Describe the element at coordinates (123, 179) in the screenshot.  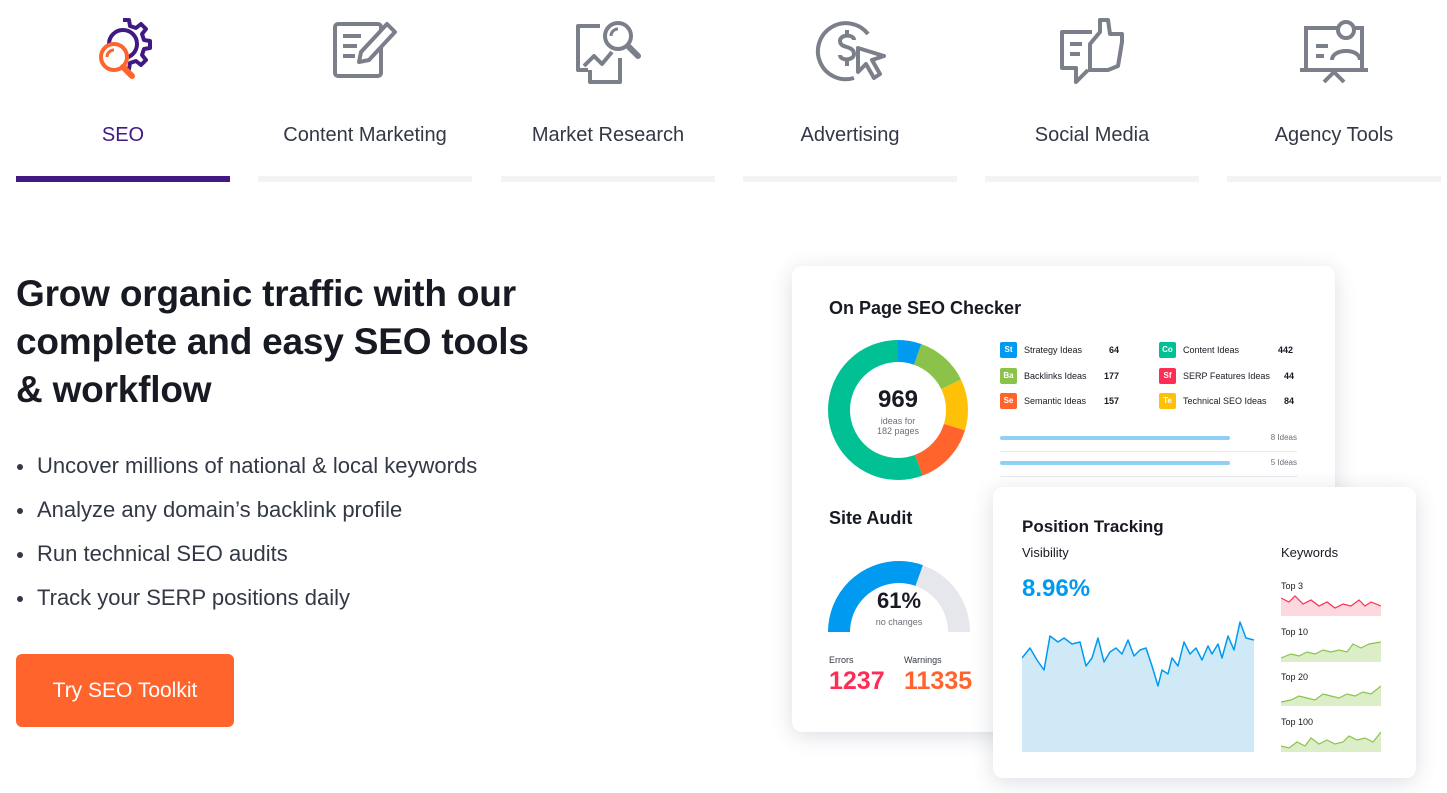
I see `tab-underline-active` at that location.